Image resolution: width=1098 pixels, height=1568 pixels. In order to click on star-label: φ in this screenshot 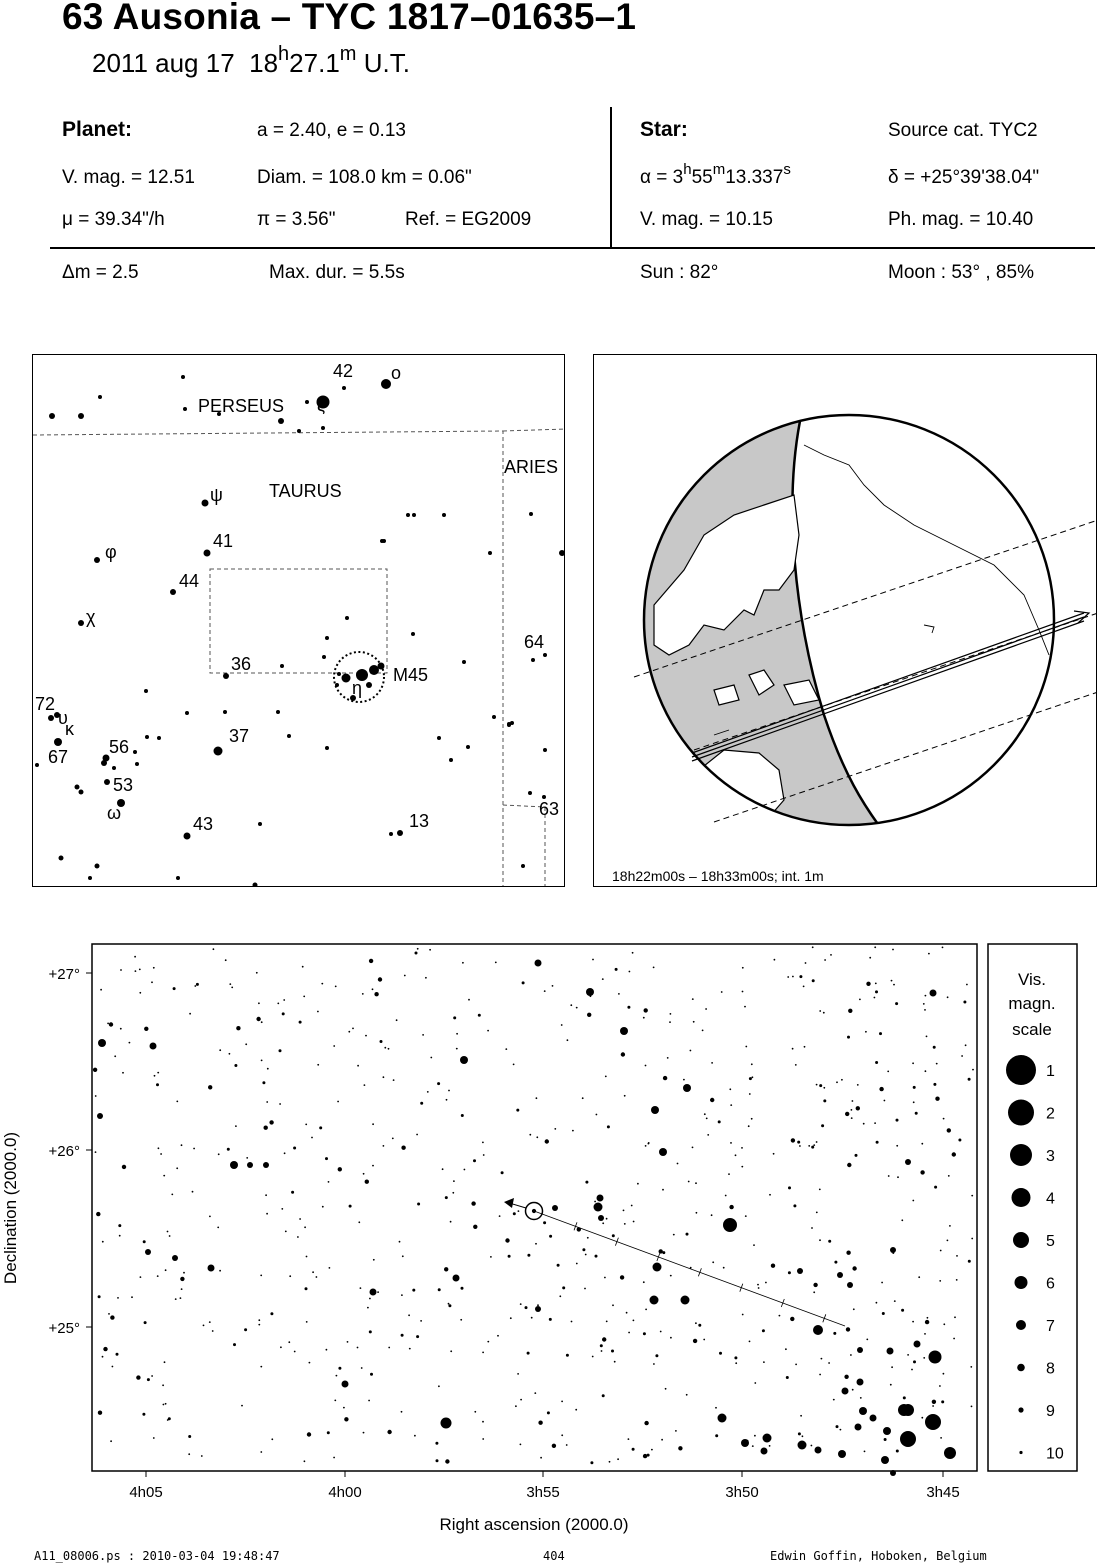, I will do `click(111, 552)`.